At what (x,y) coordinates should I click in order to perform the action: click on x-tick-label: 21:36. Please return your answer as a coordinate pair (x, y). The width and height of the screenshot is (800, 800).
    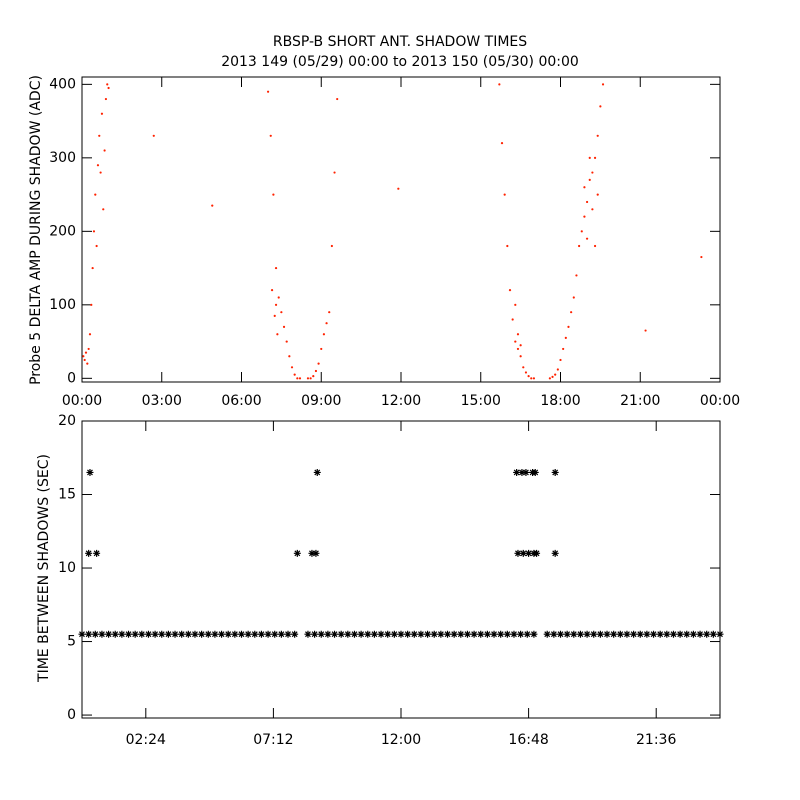
    Looking at the image, I should click on (656, 740).